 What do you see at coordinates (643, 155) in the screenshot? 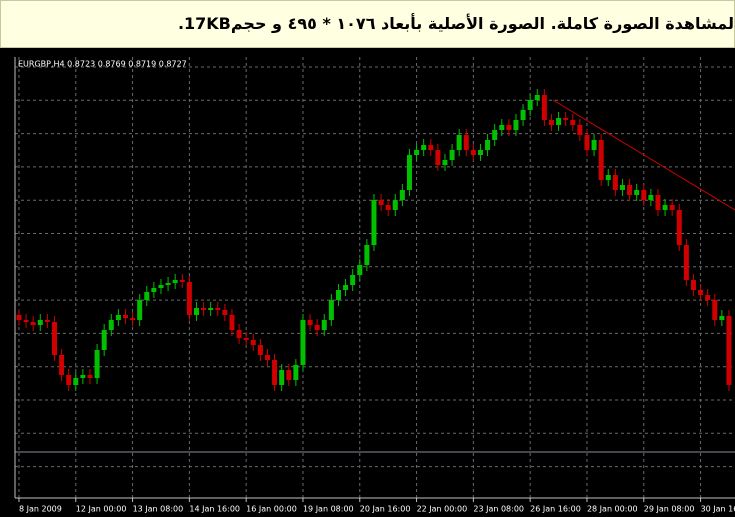
I see `trend-line` at bounding box center [643, 155].